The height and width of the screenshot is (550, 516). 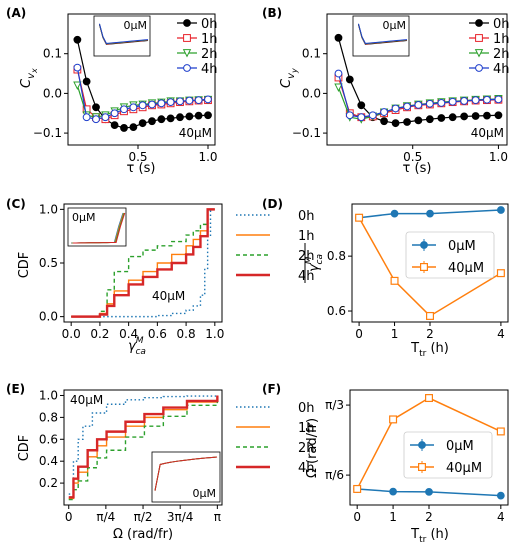 What do you see at coordinates (48, 483) in the screenshot?
I see `y-tick-label: 0.2` at bounding box center [48, 483].